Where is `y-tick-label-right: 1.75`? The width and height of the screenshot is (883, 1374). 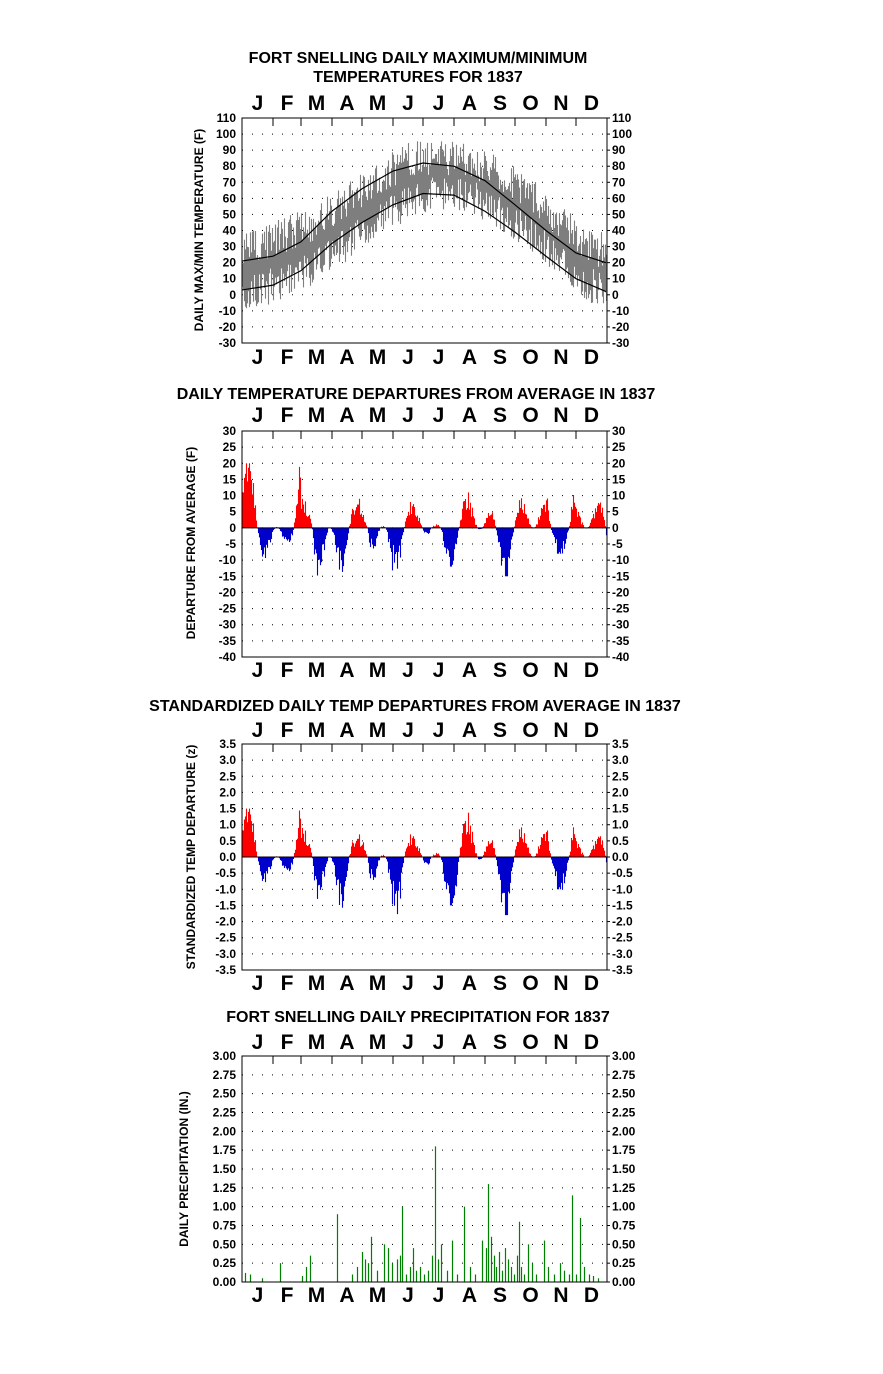
y-tick-label-right: 1.75 is located at coordinates (624, 1150).